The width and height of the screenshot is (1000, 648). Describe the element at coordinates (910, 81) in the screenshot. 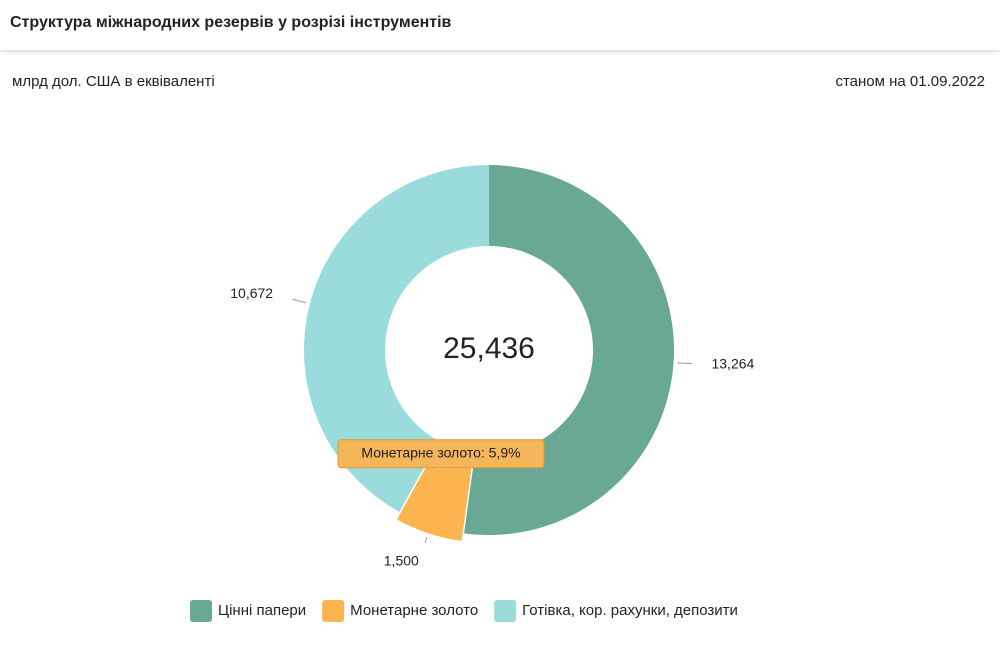

I see `date-note: станом на 01.09.2022` at that location.